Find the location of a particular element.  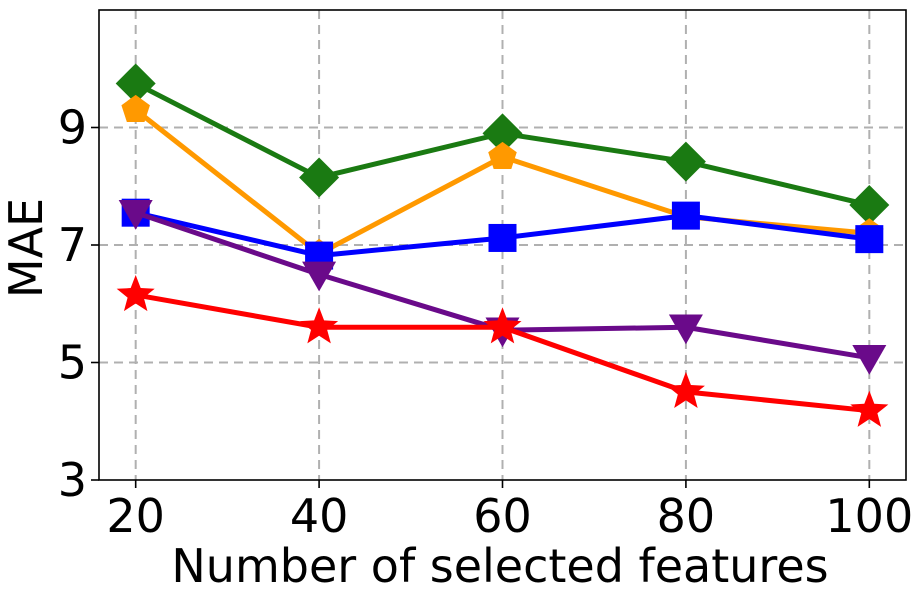

x-tick-label: 20 is located at coordinates (135, 516).